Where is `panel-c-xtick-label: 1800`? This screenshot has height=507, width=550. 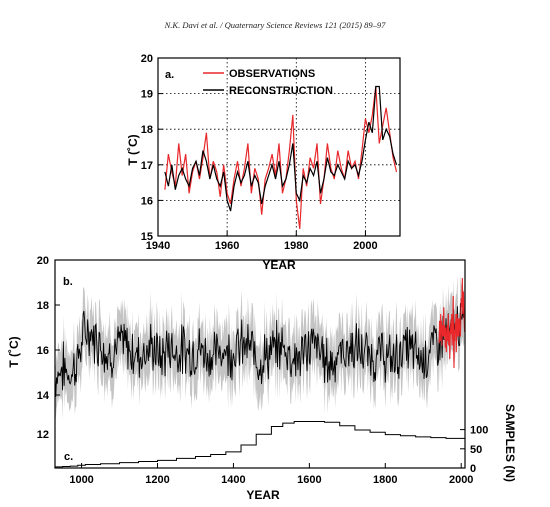
panel-c-xtick-label: 1800 is located at coordinates (385, 480).